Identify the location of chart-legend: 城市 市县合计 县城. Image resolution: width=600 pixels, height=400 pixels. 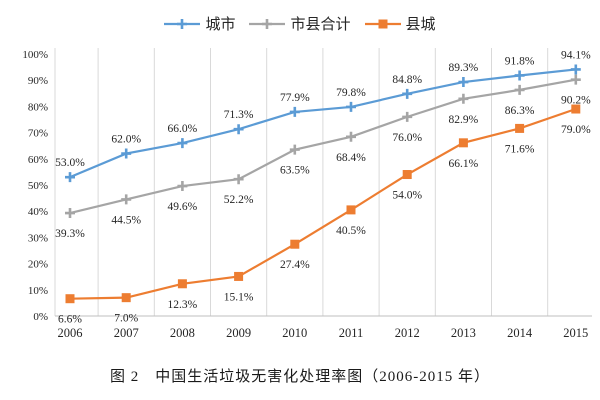
(300, 23).